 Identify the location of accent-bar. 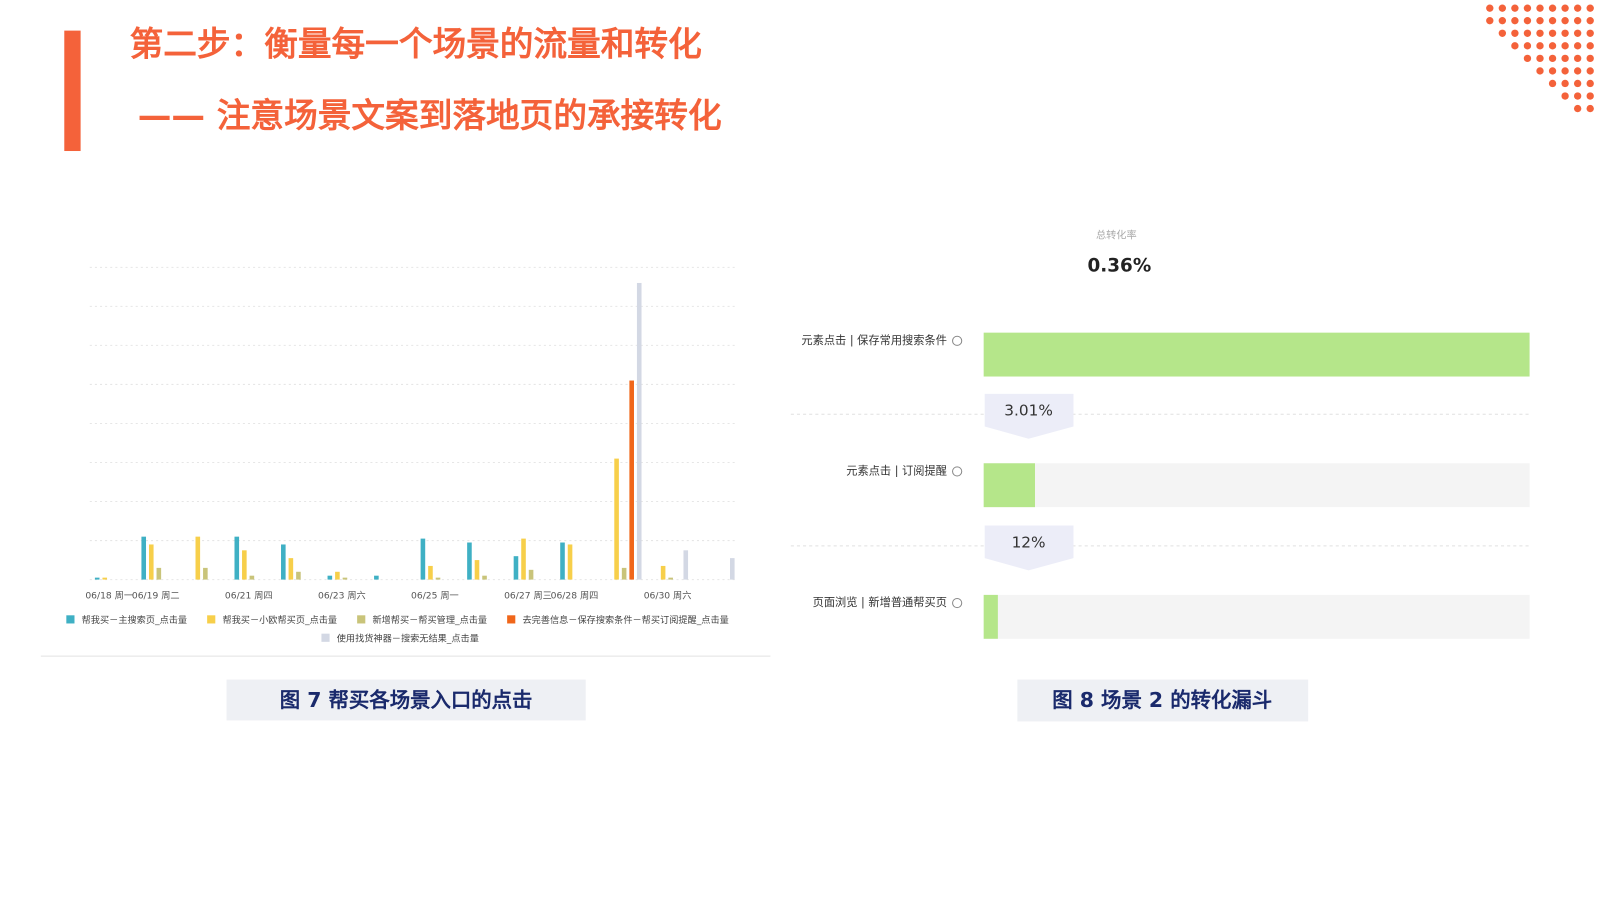
(72, 91).